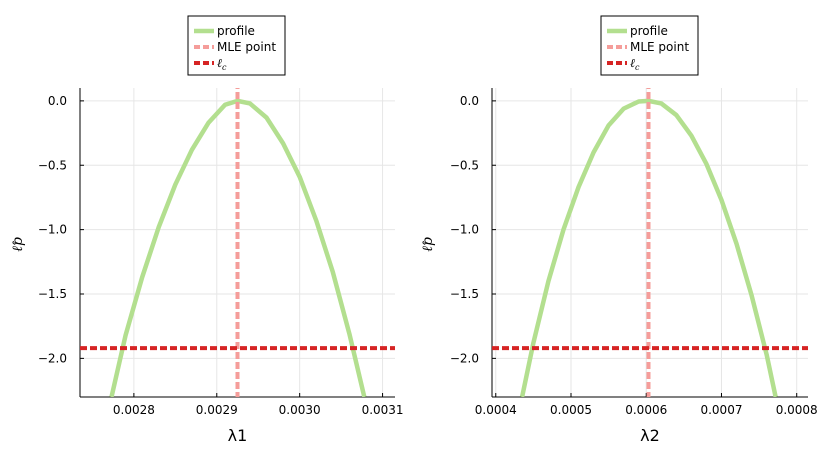  What do you see at coordinates (217, 410) in the screenshot?
I see `x-tick-label: 0.0029` at bounding box center [217, 410].